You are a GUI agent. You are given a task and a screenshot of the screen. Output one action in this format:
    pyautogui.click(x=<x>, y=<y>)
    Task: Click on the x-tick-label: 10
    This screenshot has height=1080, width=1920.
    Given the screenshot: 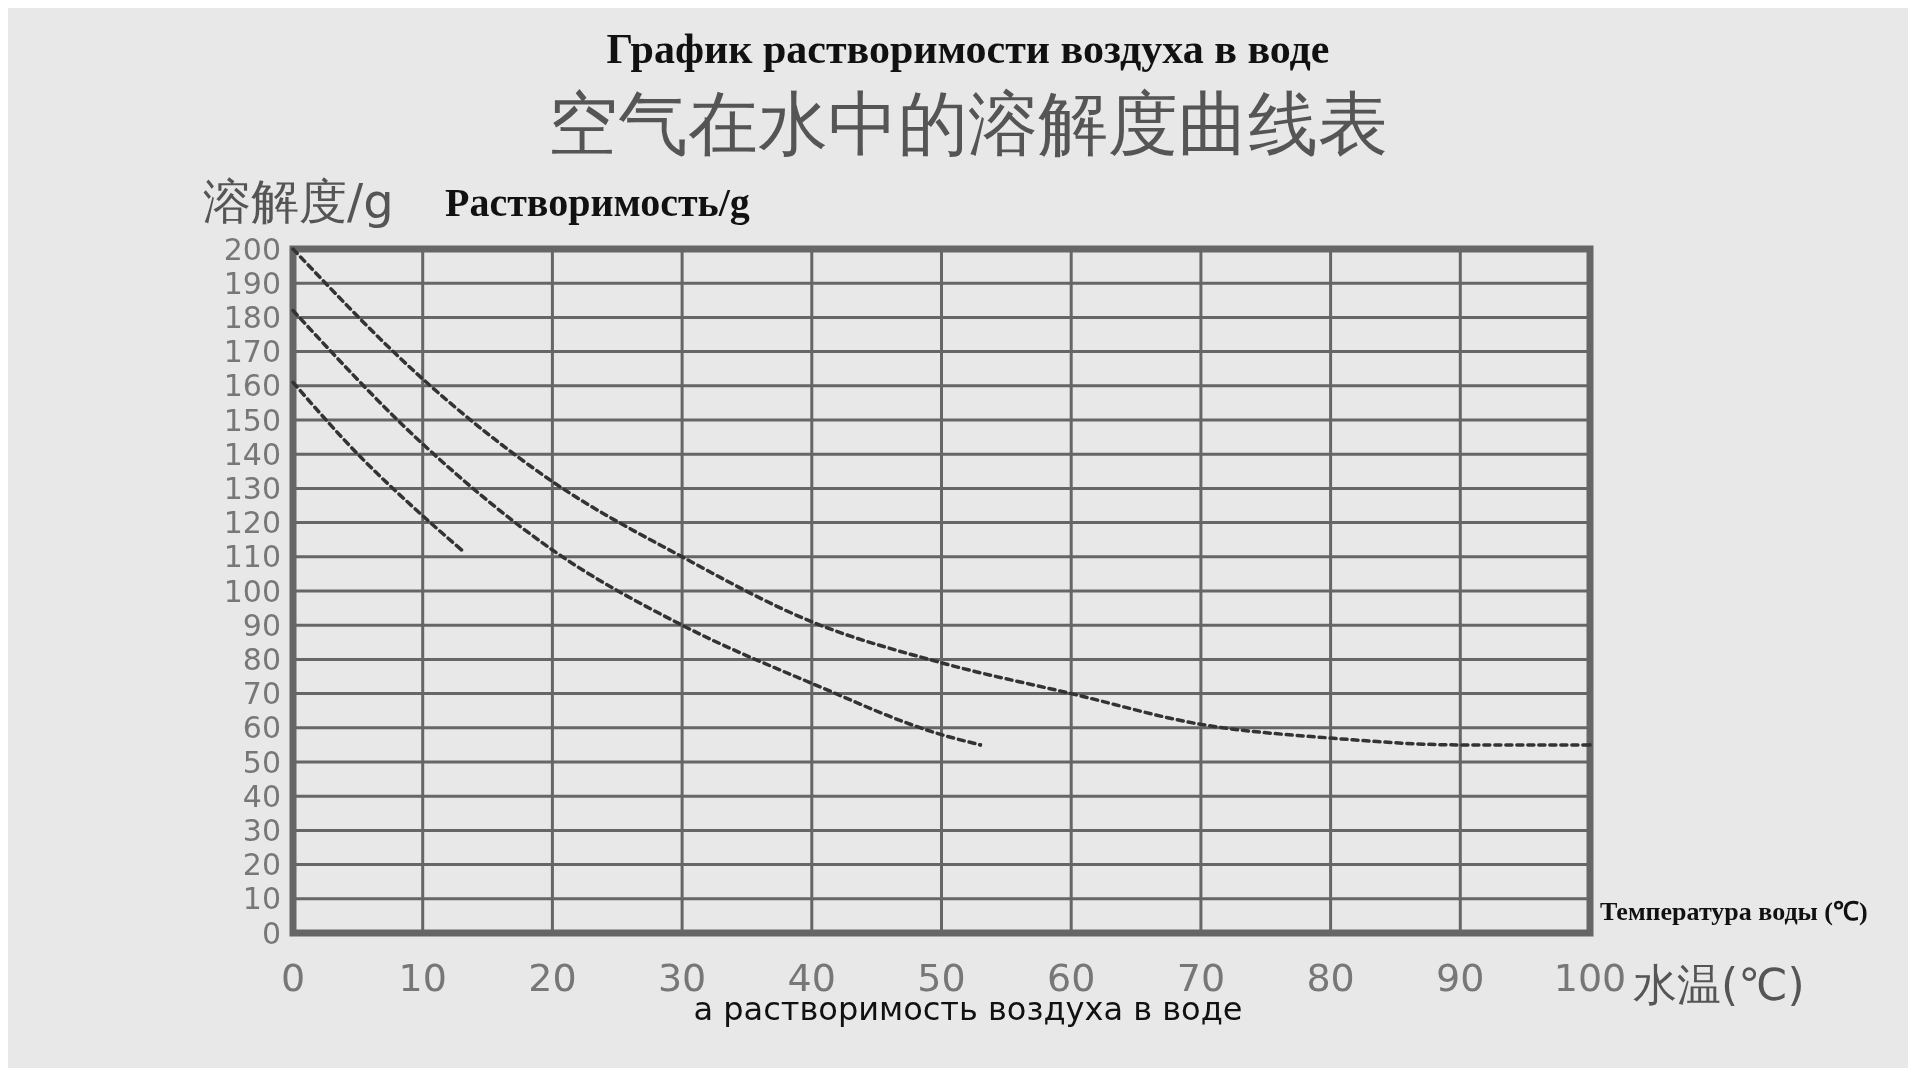 What is the action you would take?
    pyautogui.click(x=422, y=978)
    